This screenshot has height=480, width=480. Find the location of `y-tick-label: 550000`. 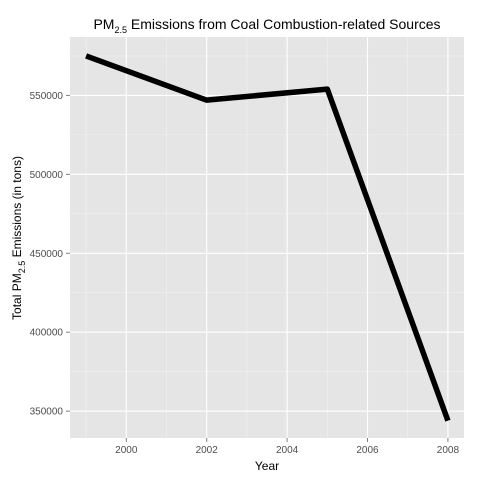

y-tick-label: 550000 is located at coordinates (47, 96).